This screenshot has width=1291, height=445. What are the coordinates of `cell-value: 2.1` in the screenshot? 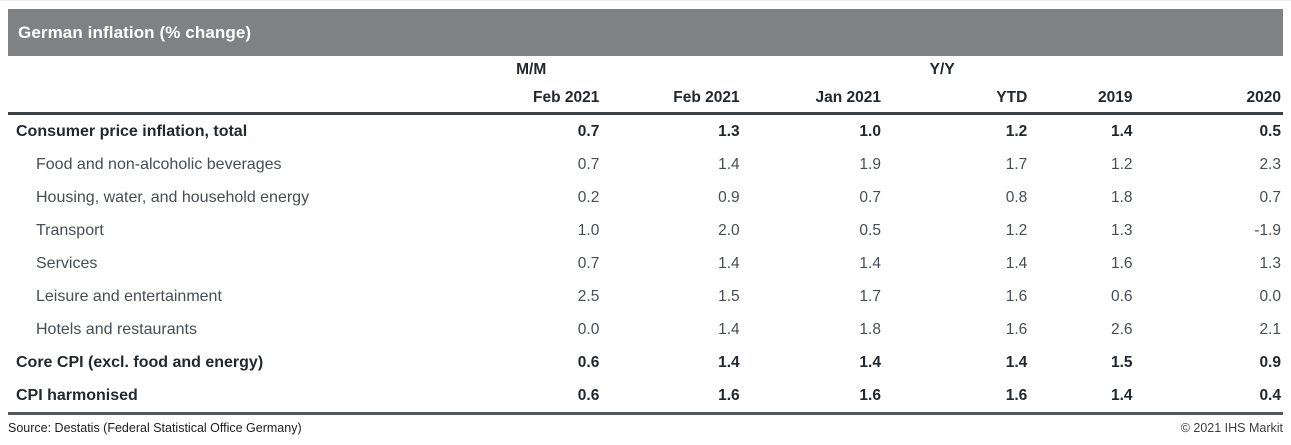 It's located at (1270, 329).